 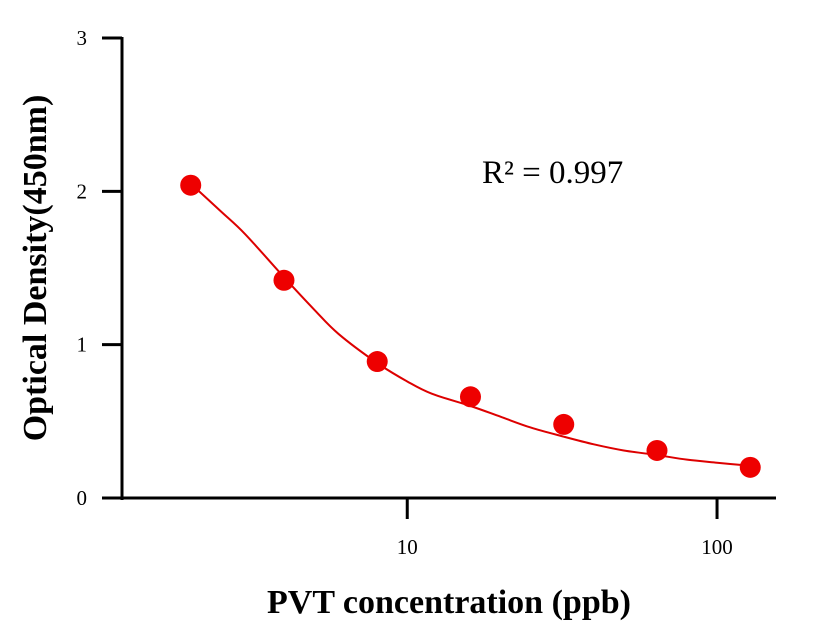 What do you see at coordinates (407, 547) in the screenshot?
I see `x-tick-label: 10` at bounding box center [407, 547].